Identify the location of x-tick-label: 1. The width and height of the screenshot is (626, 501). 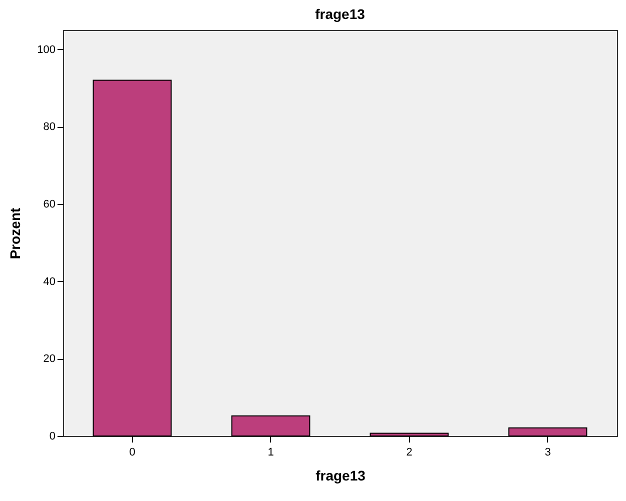
(271, 452).